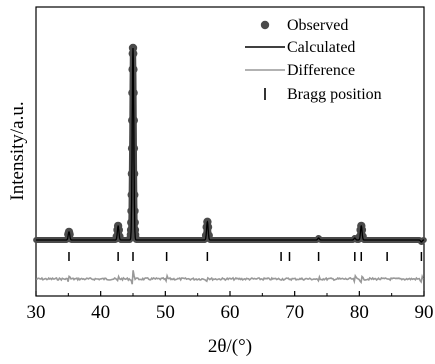  What do you see at coordinates (317, 25) in the screenshot?
I see `legend-label: Observed` at bounding box center [317, 25].